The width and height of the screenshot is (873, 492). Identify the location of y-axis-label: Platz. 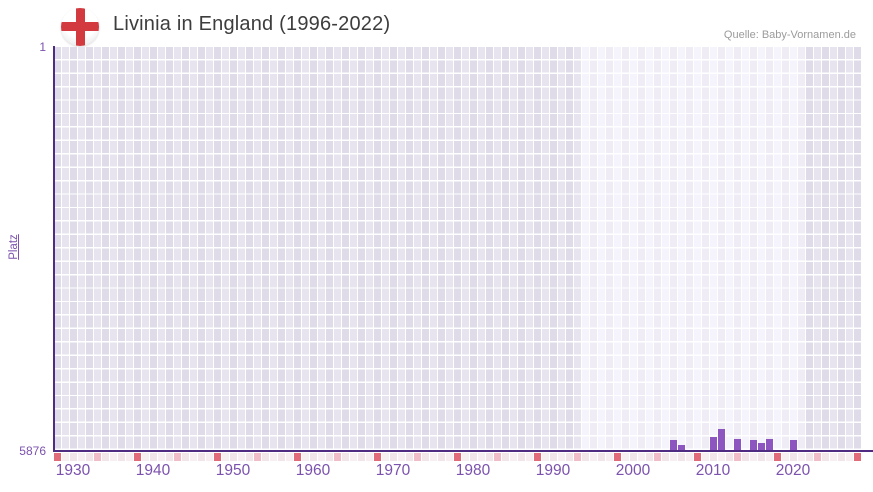
(14, 247).